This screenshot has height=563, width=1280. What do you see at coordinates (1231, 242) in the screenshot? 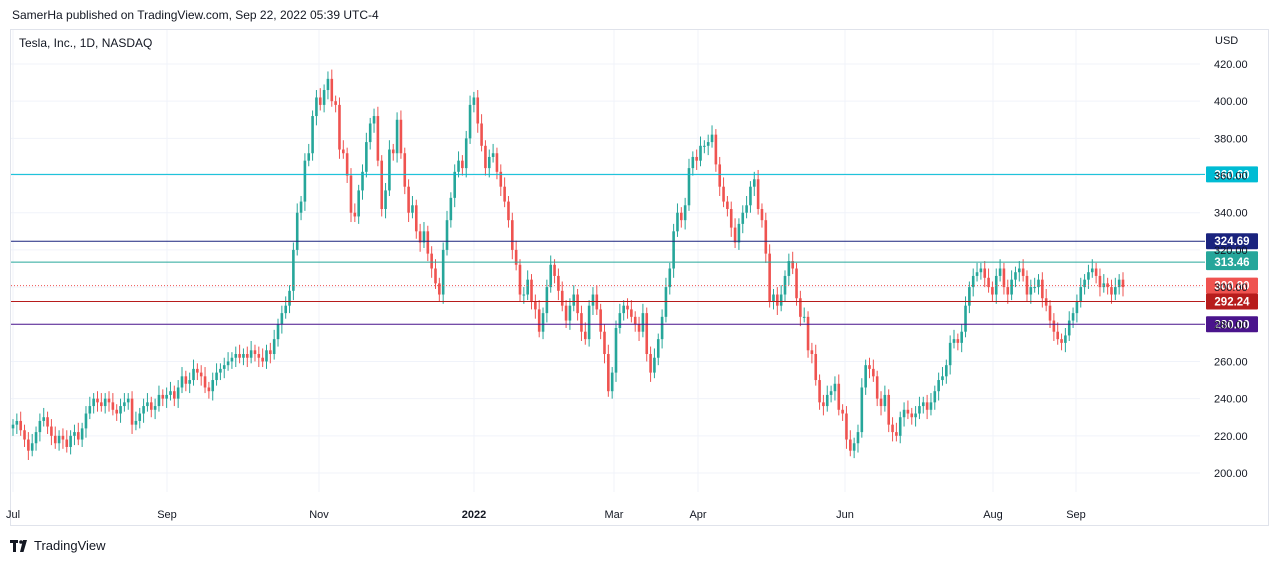
I see `level-price-tag-label: 324.69` at bounding box center [1231, 242].